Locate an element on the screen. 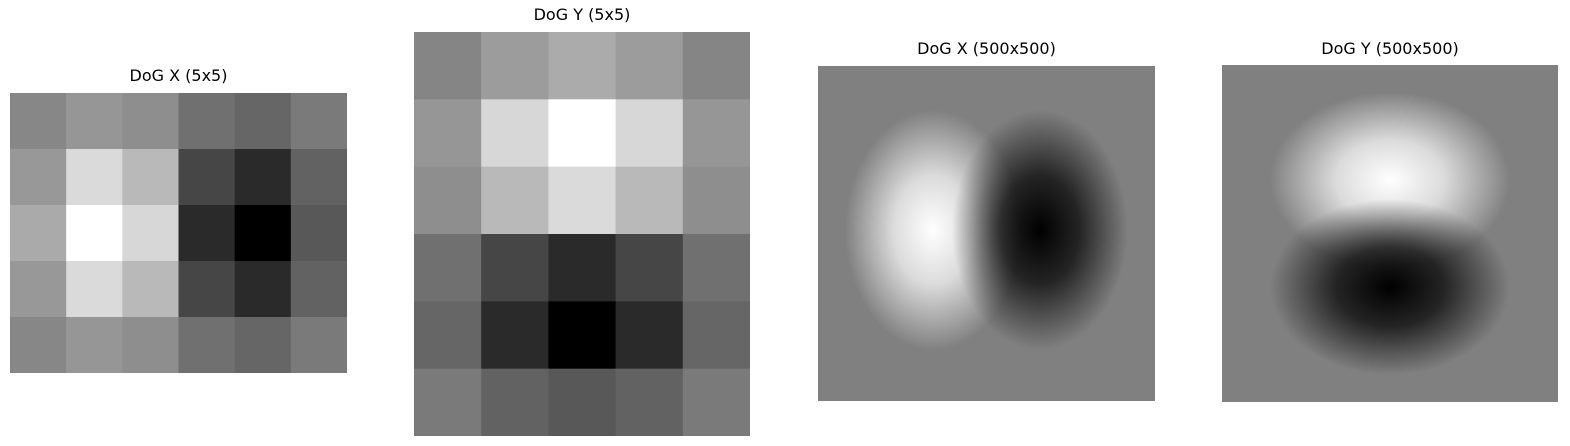  dog-x-5x5-image is located at coordinates (178, 233).